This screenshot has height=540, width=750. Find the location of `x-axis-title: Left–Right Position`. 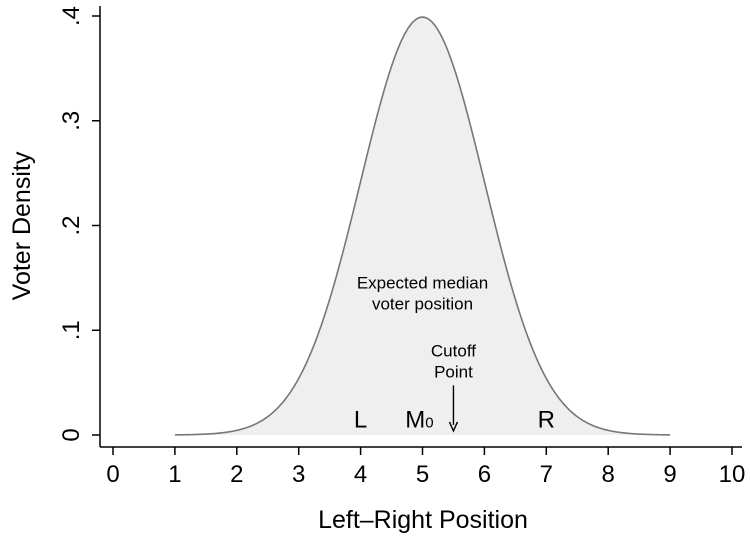

x-axis-title: Left–Right Position is located at coordinates (423, 520).